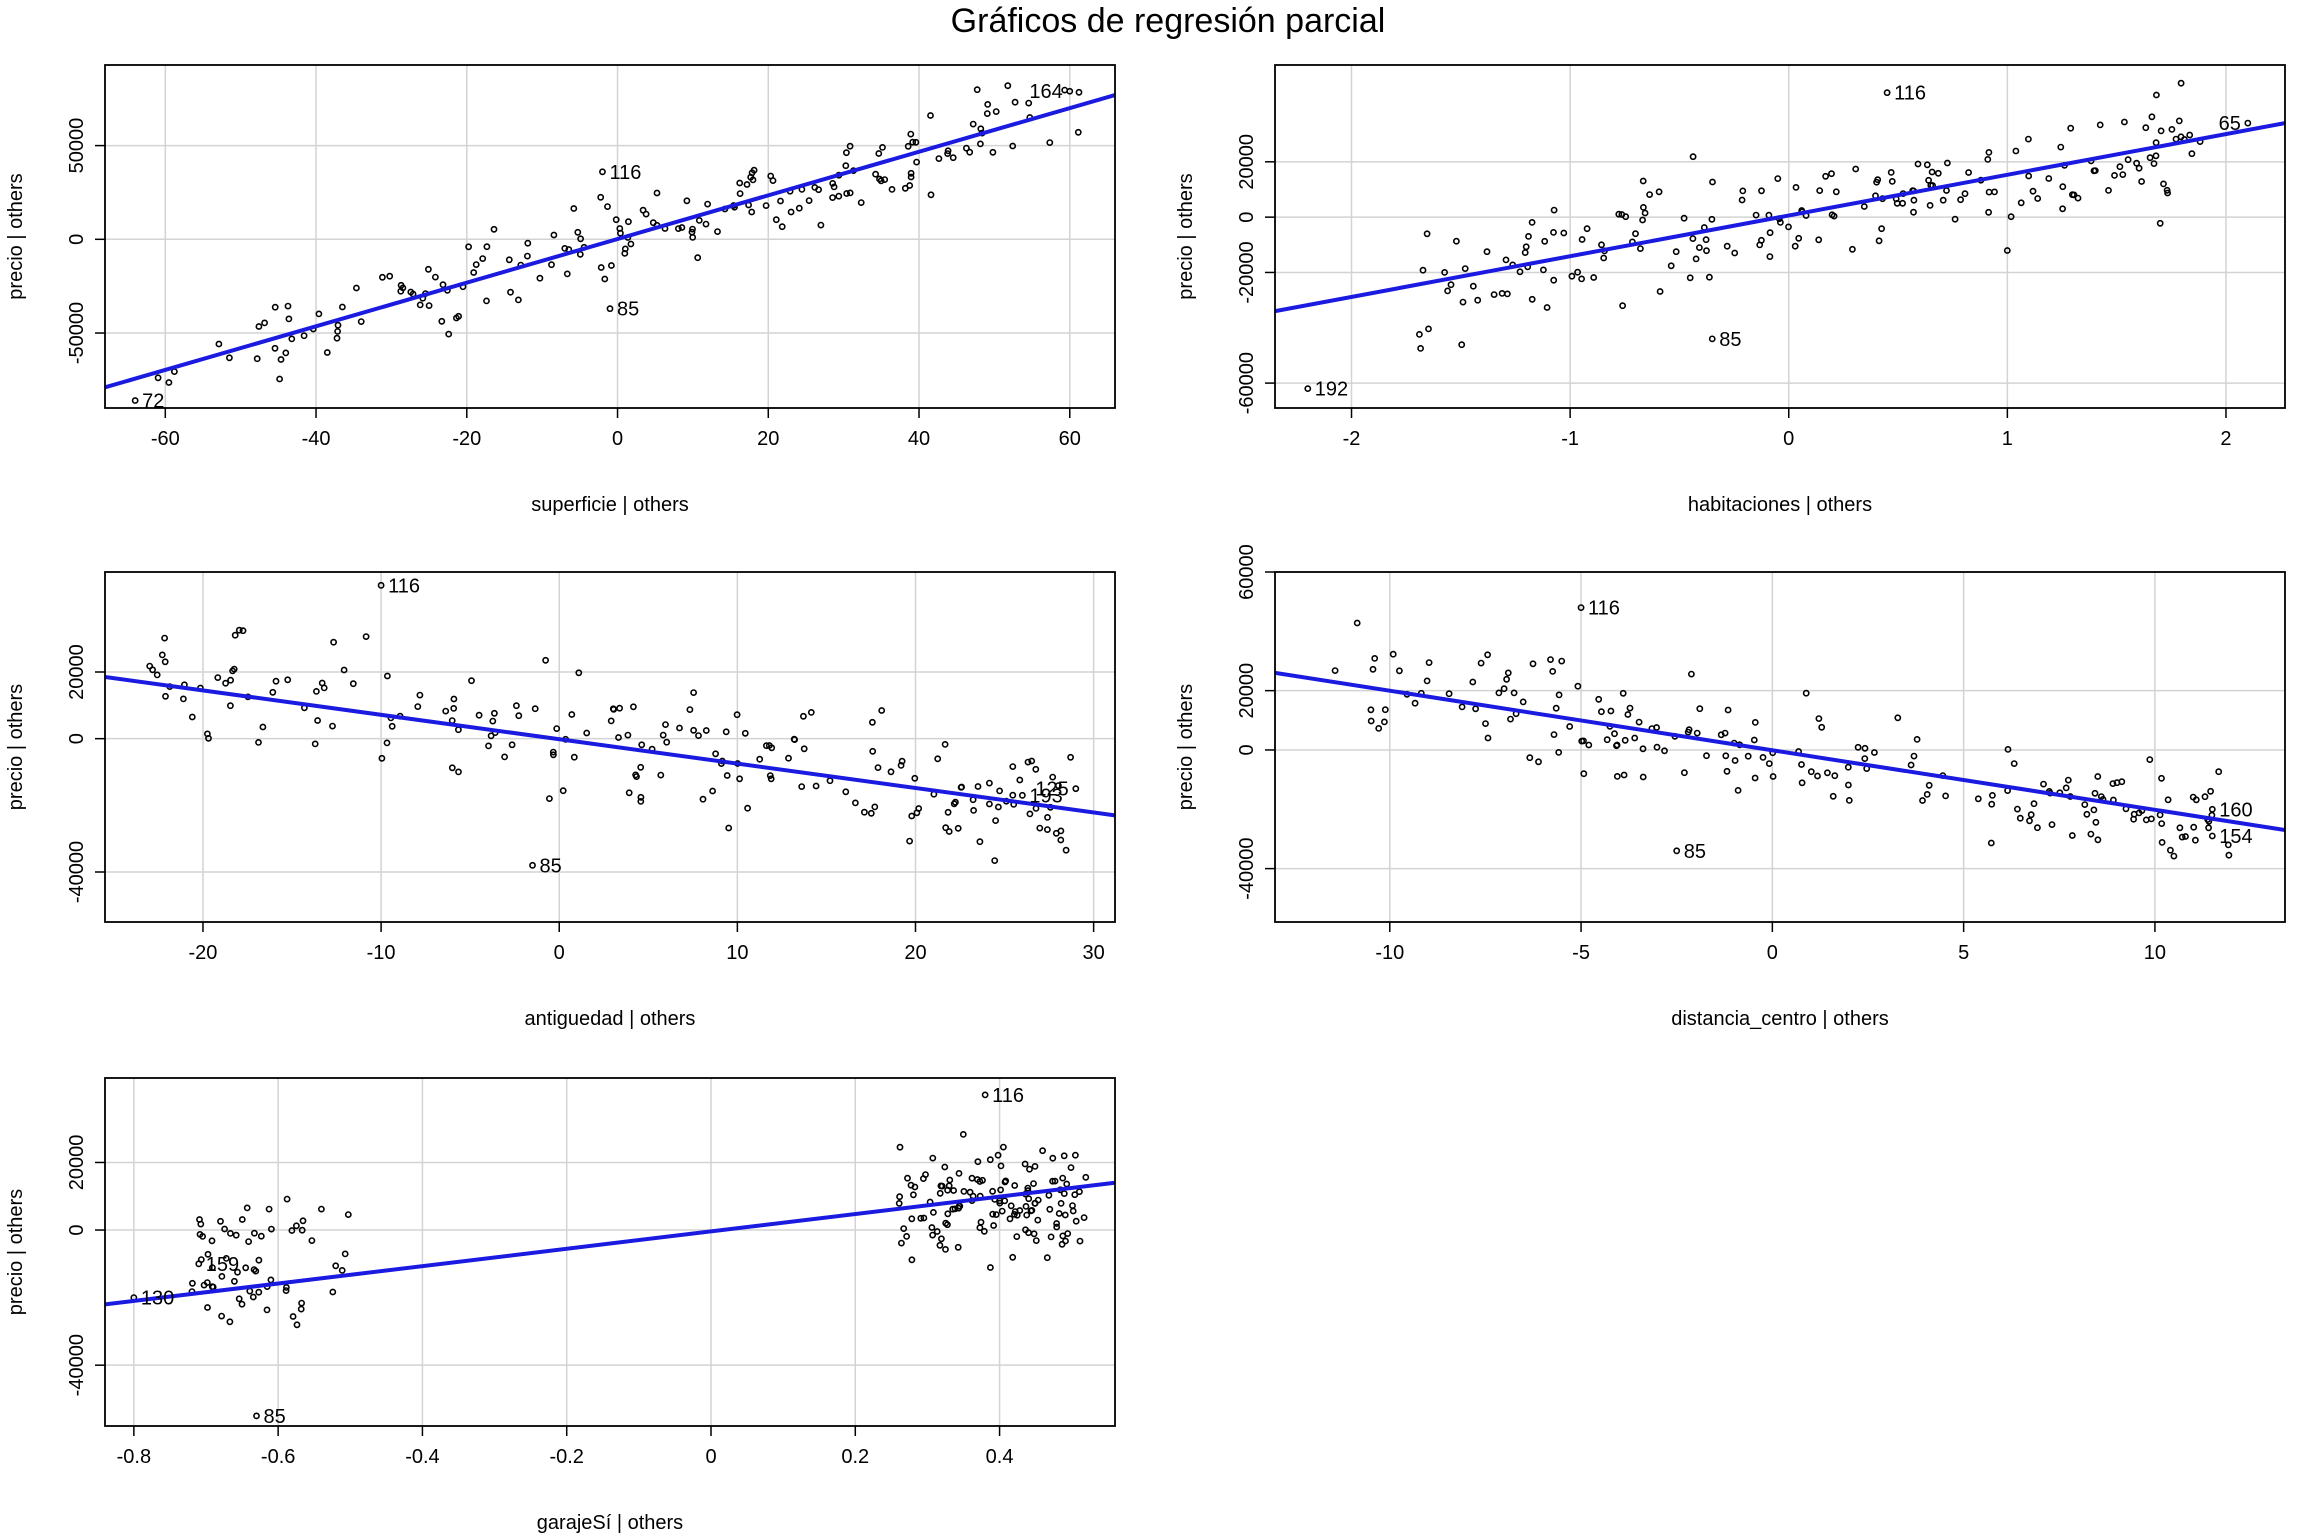 This screenshot has height=1536, width=2304. What do you see at coordinates (855, 1457) in the screenshot?
I see `x-tick-label: 0.2` at bounding box center [855, 1457].